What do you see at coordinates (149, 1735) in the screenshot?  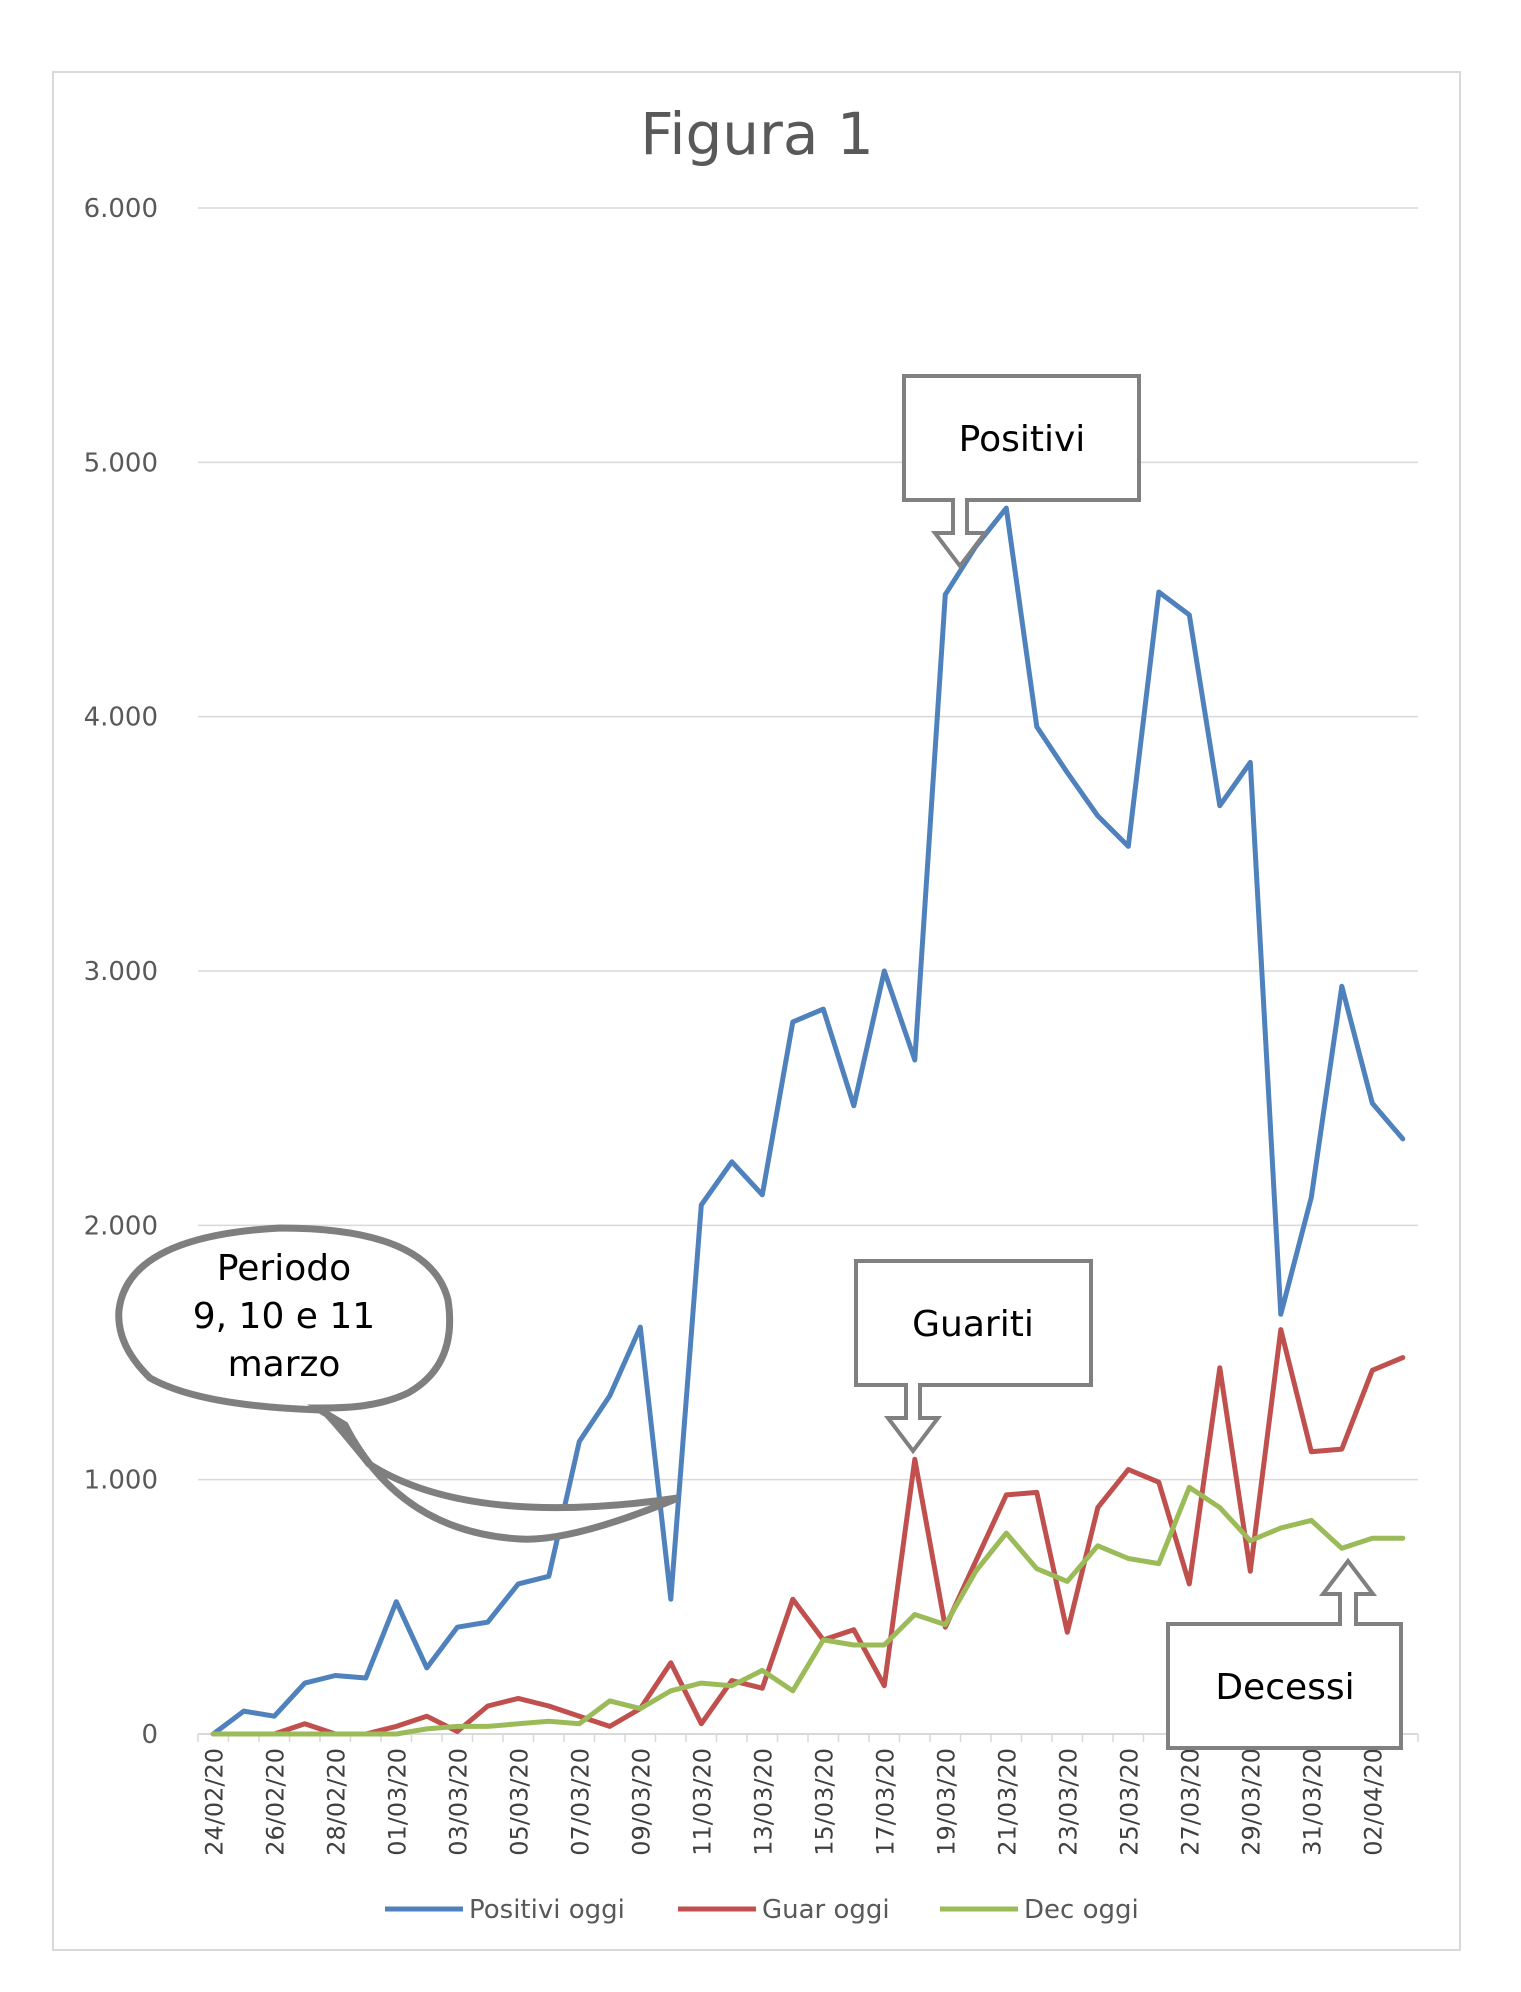 I see `y-tick-label: 0` at bounding box center [149, 1735].